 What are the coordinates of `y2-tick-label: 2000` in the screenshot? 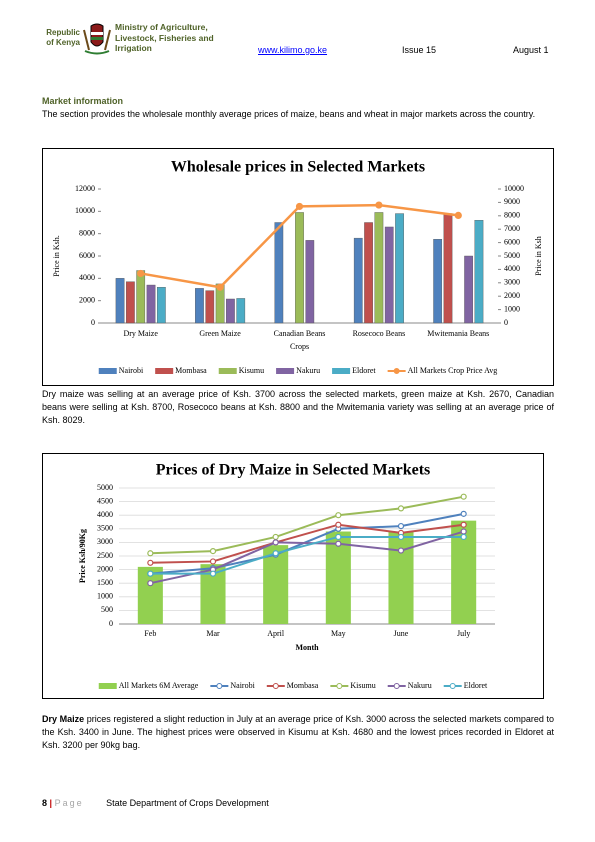 It's located at (512, 295).